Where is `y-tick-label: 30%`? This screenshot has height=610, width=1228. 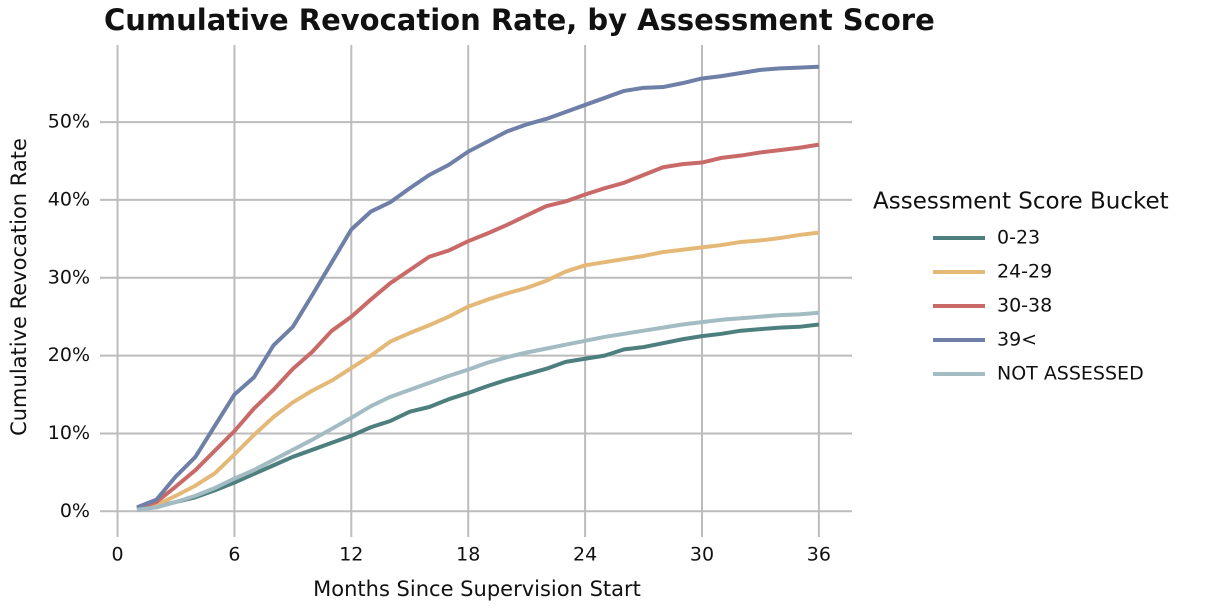
y-tick-label: 30% is located at coordinates (69, 277).